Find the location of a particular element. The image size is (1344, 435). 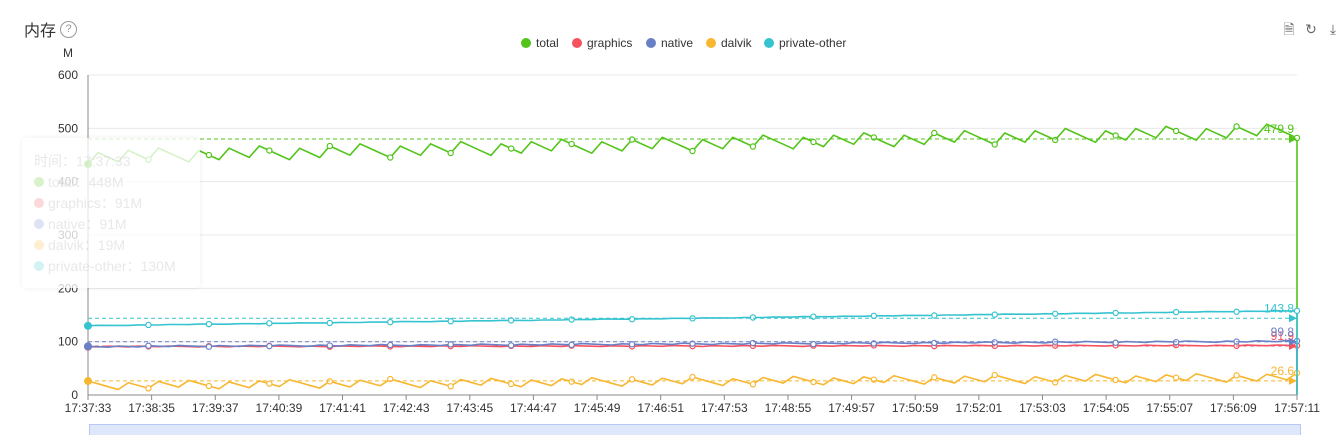

x-tick-label: 17:45:49 is located at coordinates (597, 408).